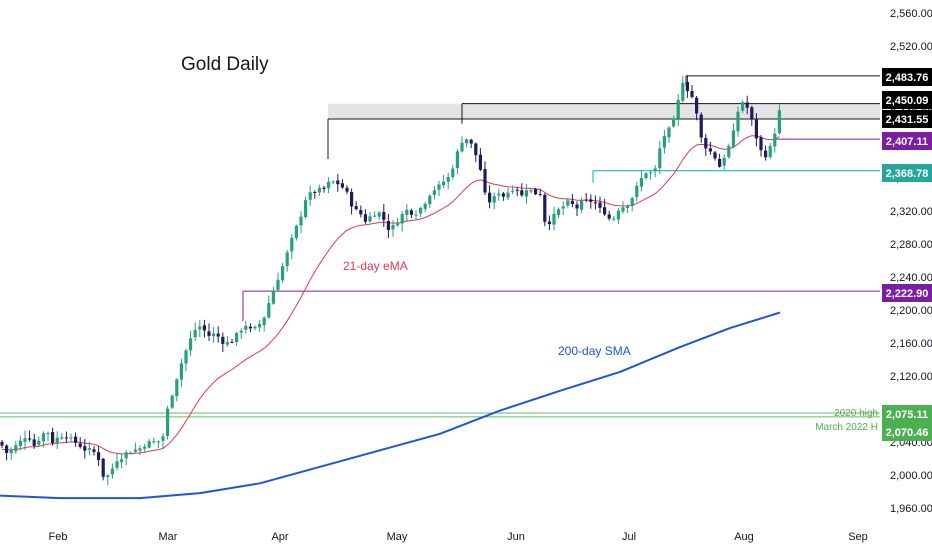 The height and width of the screenshot is (550, 932). What do you see at coordinates (911, 245) in the screenshot?
I see `y-tick-label: 2,280.00` at bounding box center [911, 245].